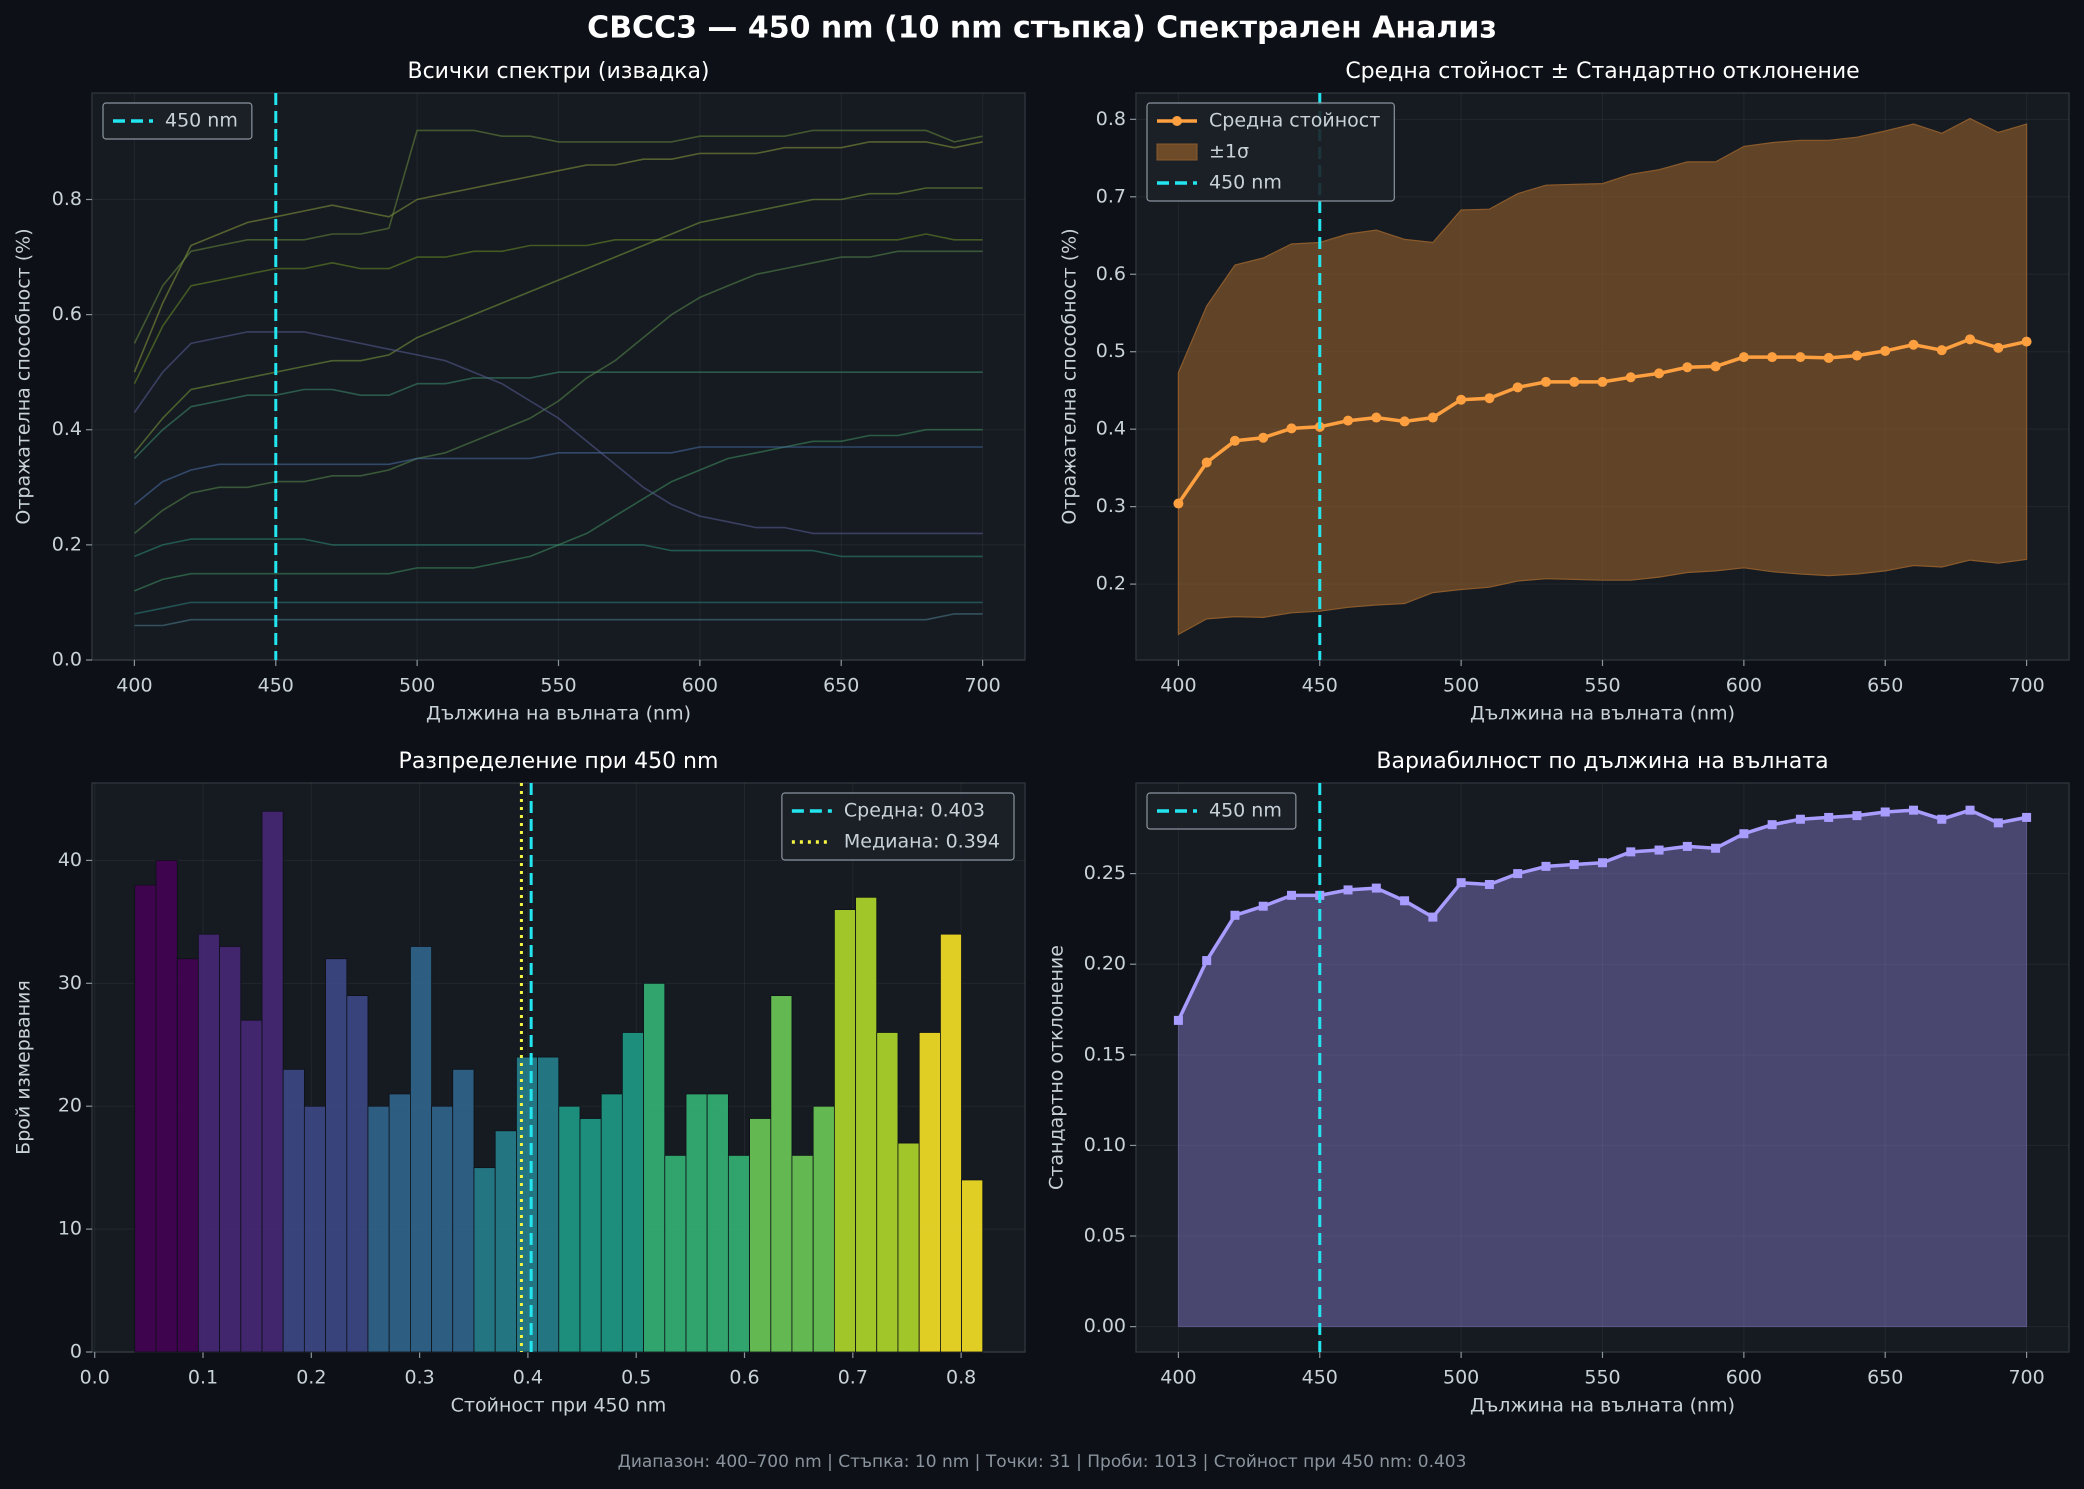 The image size is (2084, 1489). I want to click on x-tick-label: 650, so click(1885, 686).